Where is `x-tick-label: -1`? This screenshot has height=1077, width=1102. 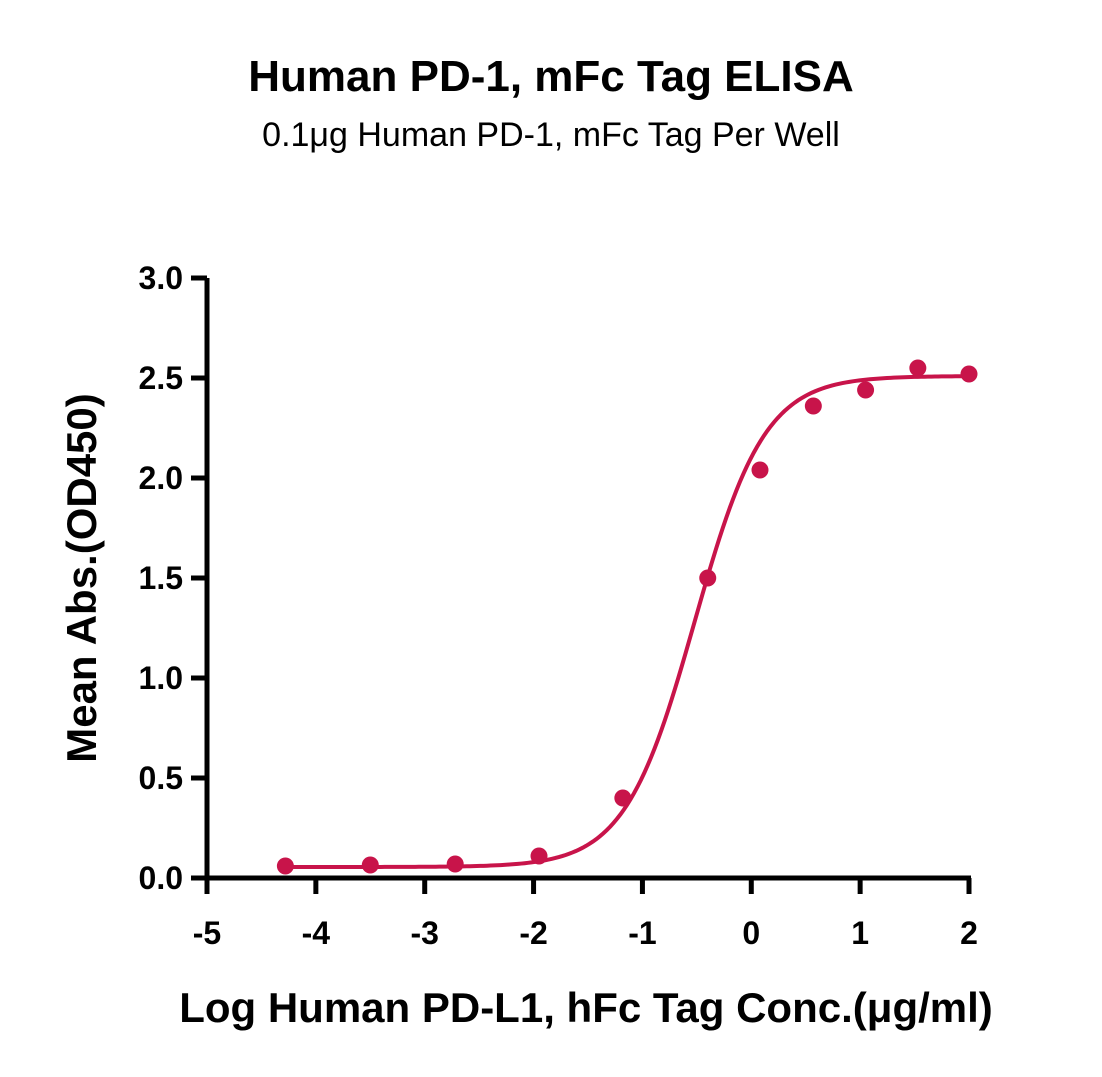 x-tick-label: -1 is located at coordinates (642, 933).